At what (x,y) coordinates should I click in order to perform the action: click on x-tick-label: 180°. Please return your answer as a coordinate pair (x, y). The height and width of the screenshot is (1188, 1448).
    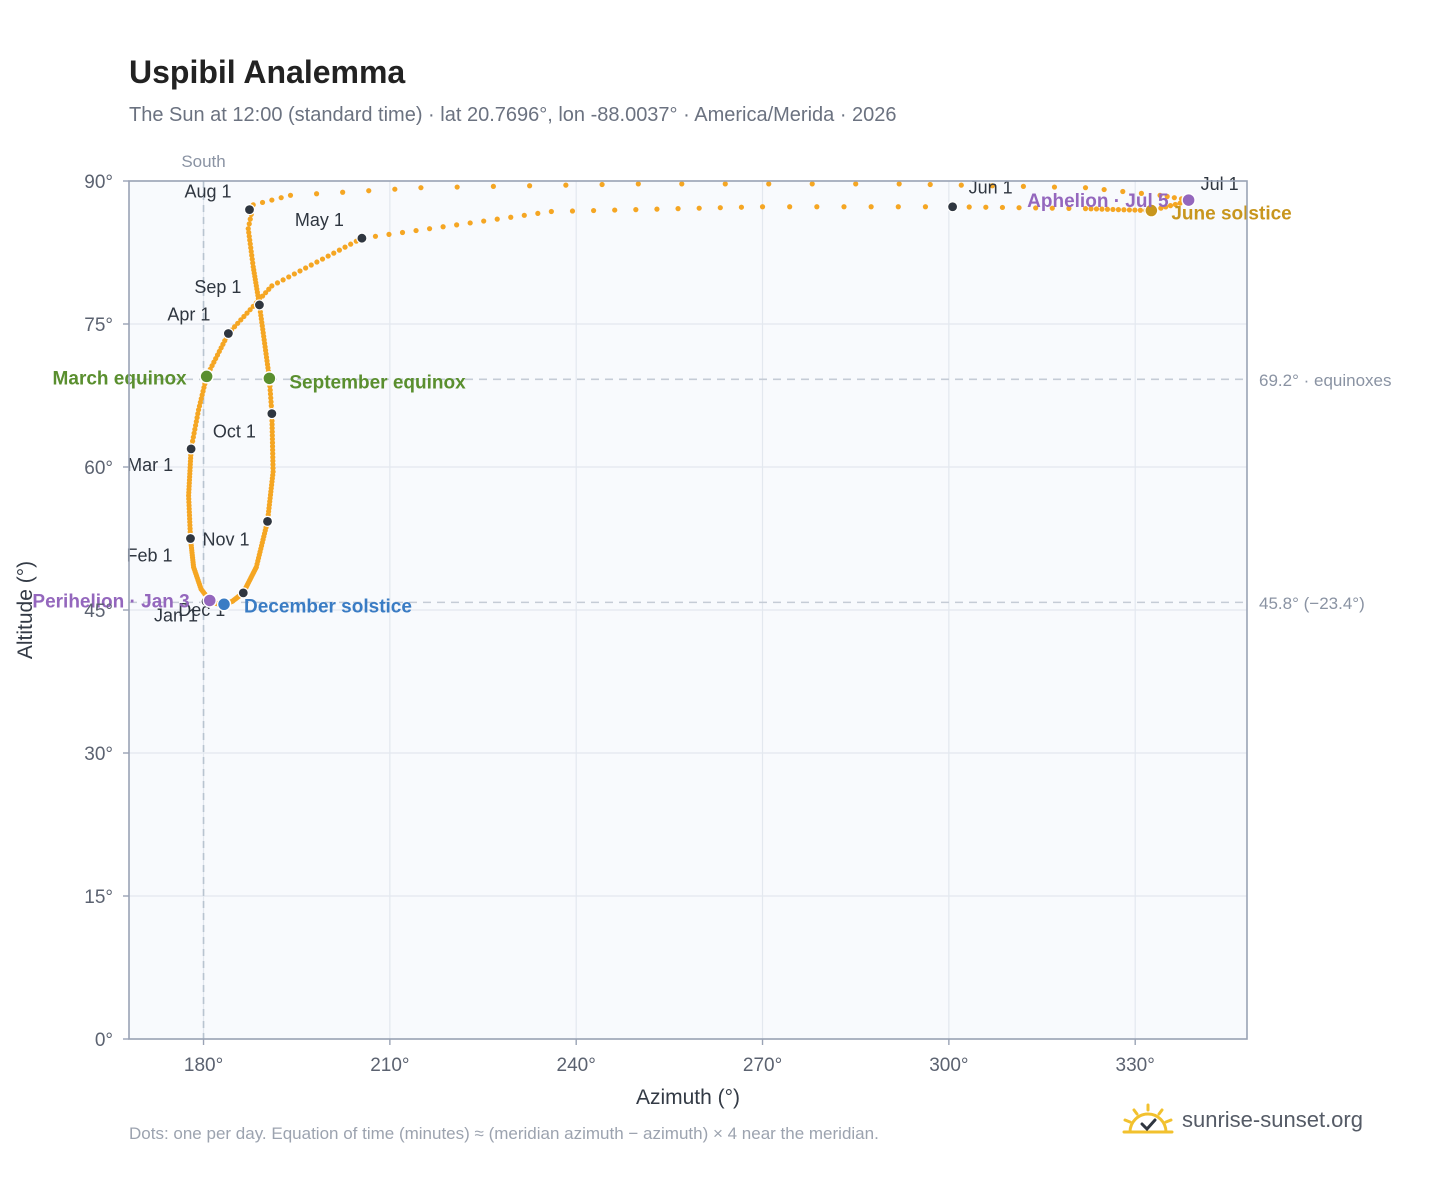
    Looking at the image, I should click on (203, 1065).